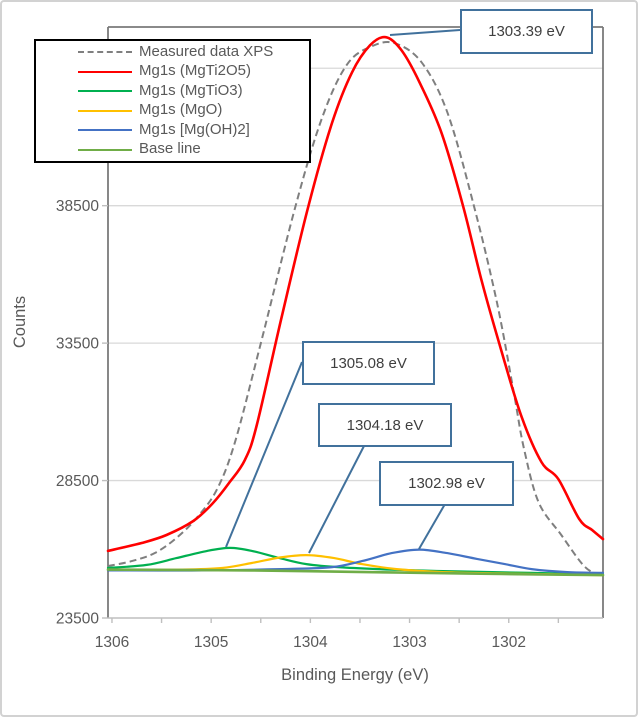 This screenshot has height=717, width=638. I want to click on legend-label: Mg1s (MgTi2O5), so click(195, 71).